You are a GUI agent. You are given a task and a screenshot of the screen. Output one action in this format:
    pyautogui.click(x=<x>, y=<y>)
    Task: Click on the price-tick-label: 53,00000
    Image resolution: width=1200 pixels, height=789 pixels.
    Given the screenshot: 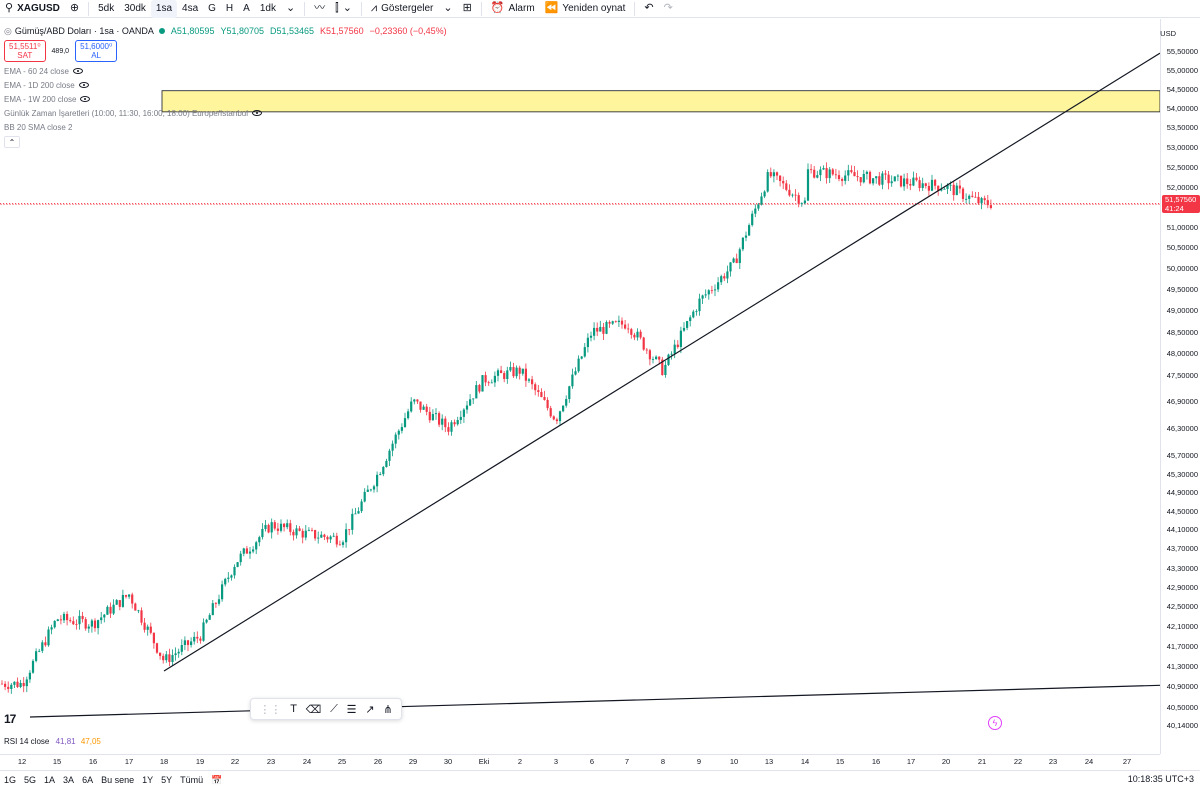 What is the action you would take?
    pyautogui.click(x=1182, y=147)
    